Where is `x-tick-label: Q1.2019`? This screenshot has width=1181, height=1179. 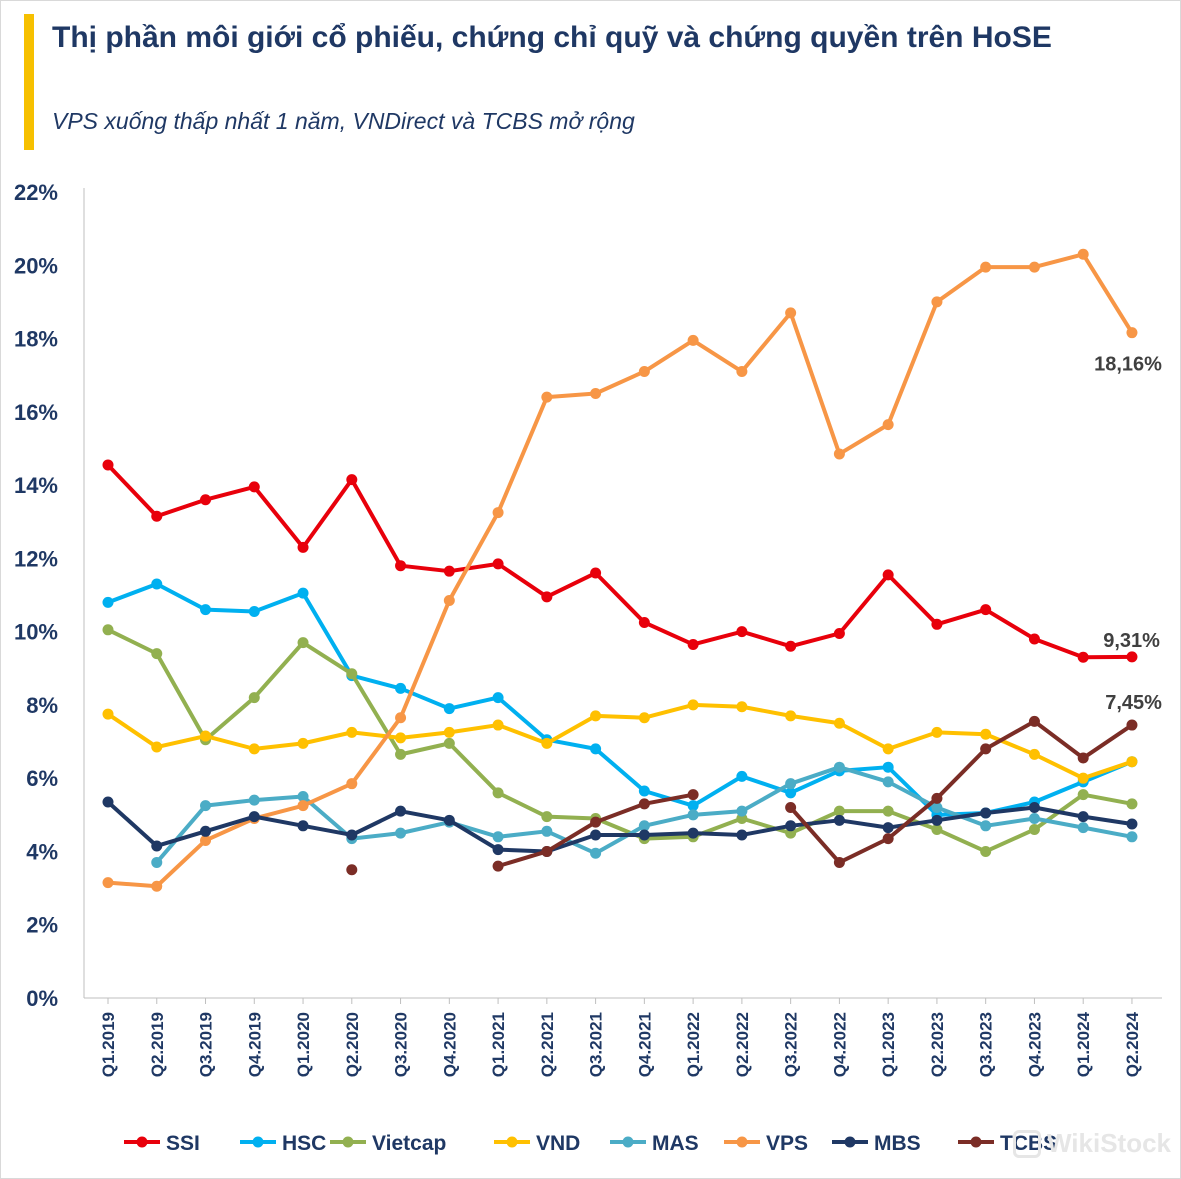 x-tick-label: Q1.2019 is located at coordinates (108, 1044).